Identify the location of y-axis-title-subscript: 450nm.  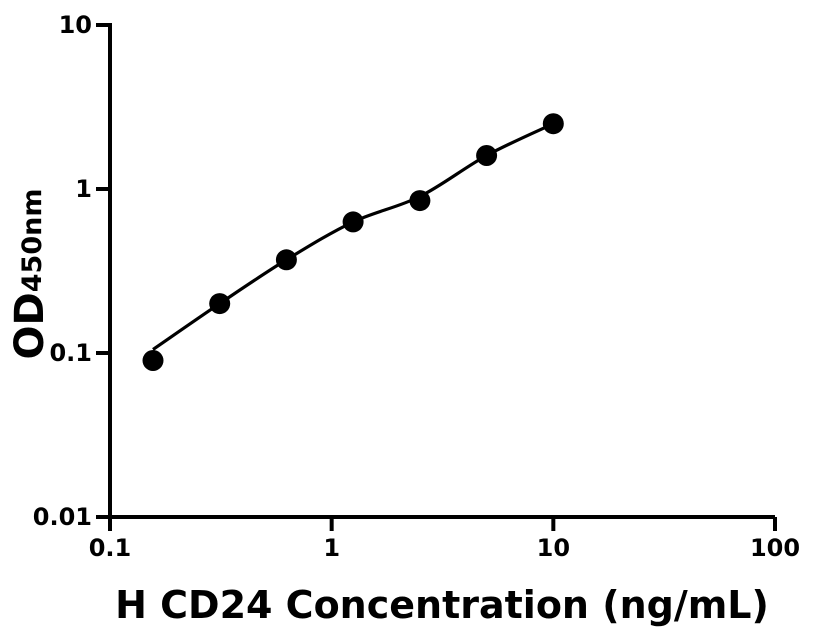
(32, 241).